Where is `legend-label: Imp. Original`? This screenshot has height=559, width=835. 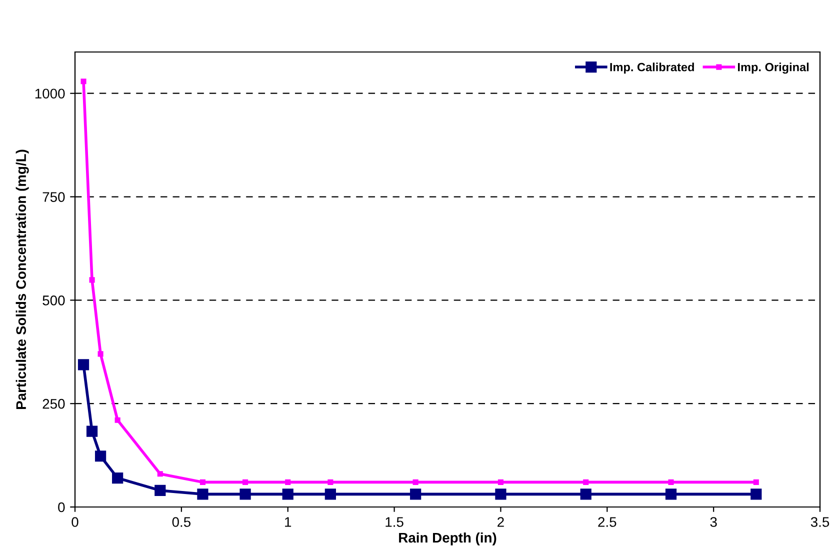 legend-label: Imp. Original is located at coordinates (773, 68).